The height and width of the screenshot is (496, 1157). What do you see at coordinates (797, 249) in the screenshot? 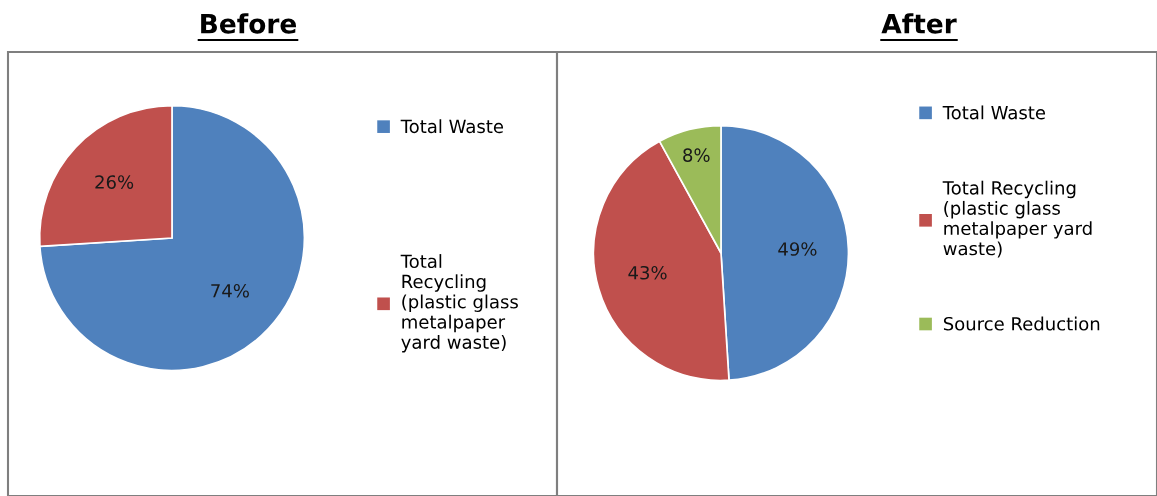
I see `data-label: 49%` at bounding box center [797, 249].